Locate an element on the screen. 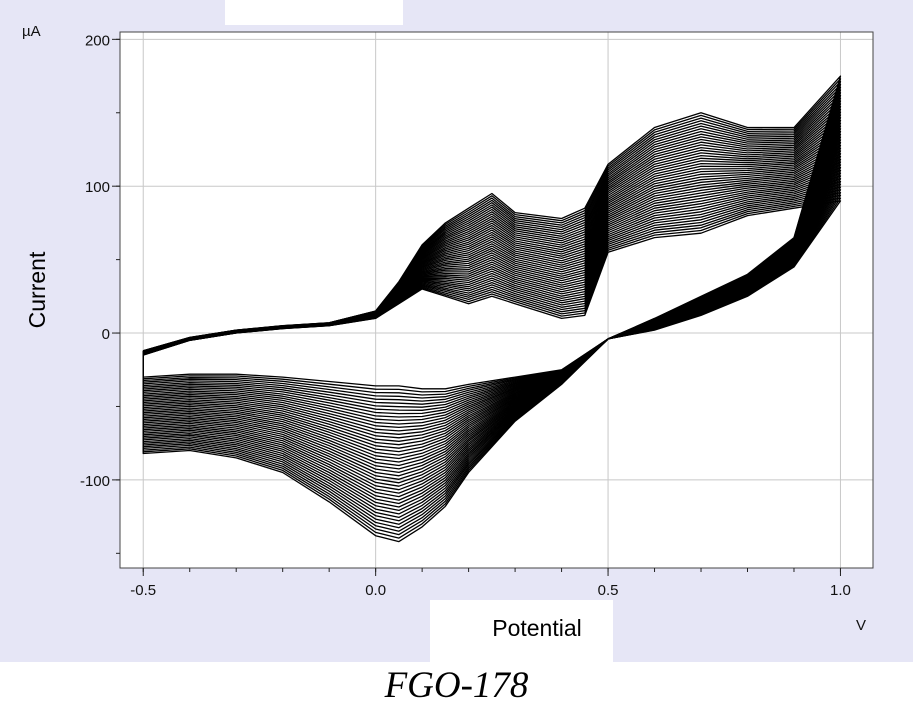  y-tick-label-3: 200 is located at coordinates (97, 40).